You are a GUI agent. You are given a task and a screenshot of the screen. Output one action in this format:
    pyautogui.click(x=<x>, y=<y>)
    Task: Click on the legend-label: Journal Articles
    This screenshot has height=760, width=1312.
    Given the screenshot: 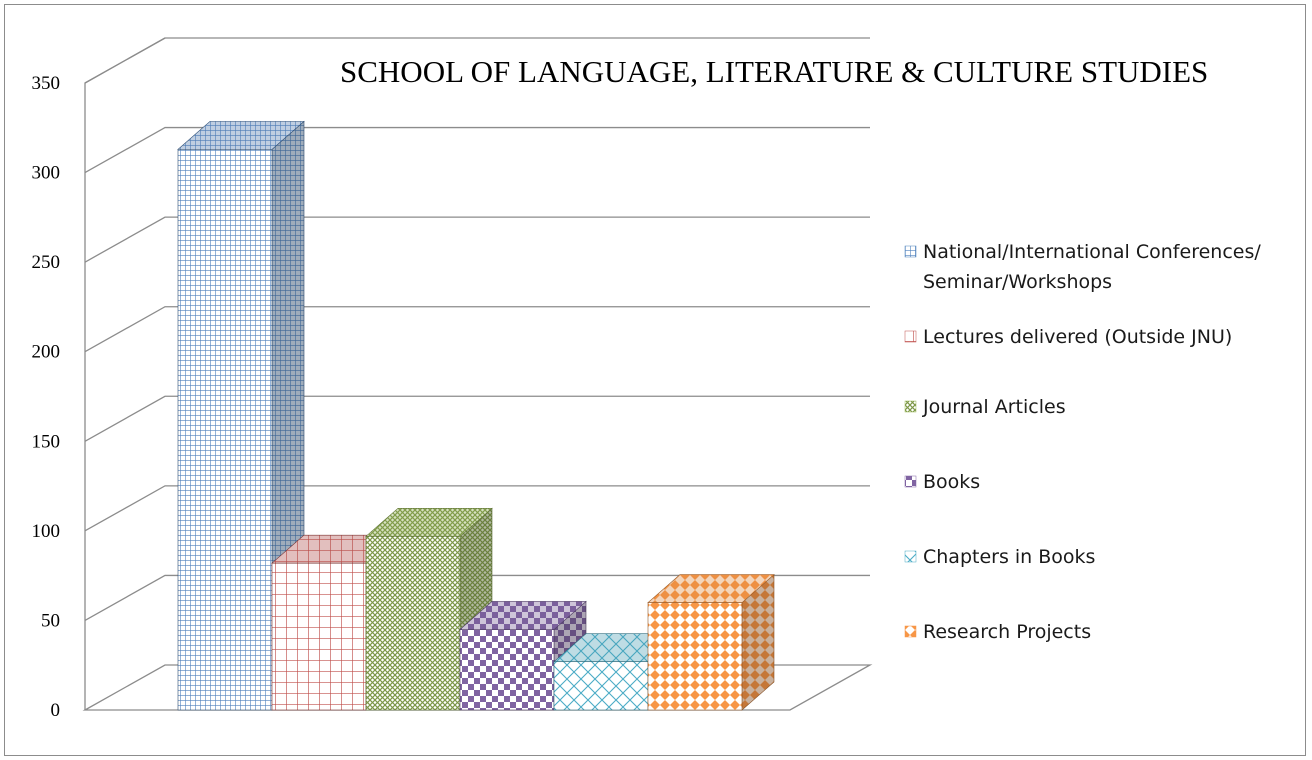 What is the action you would take?
    pyautogui.click(x=994, y=407)
    